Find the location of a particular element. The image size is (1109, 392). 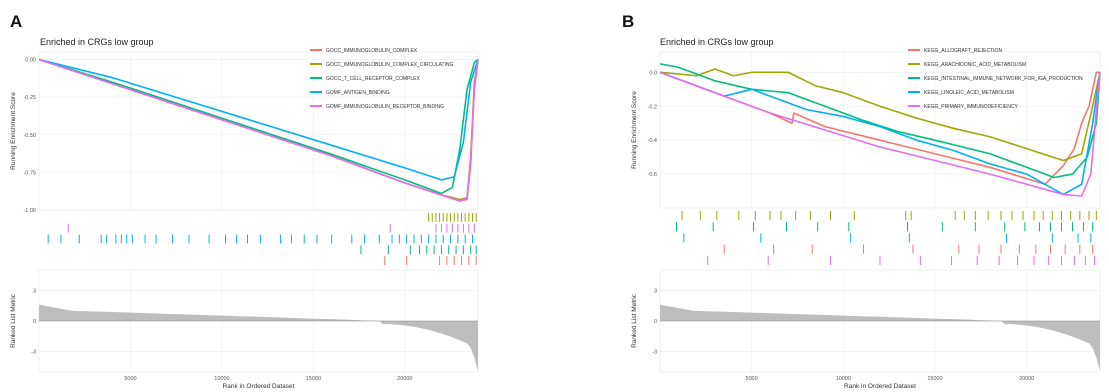

y-tick-label: 0.00 is located at coordinates (30, 61).